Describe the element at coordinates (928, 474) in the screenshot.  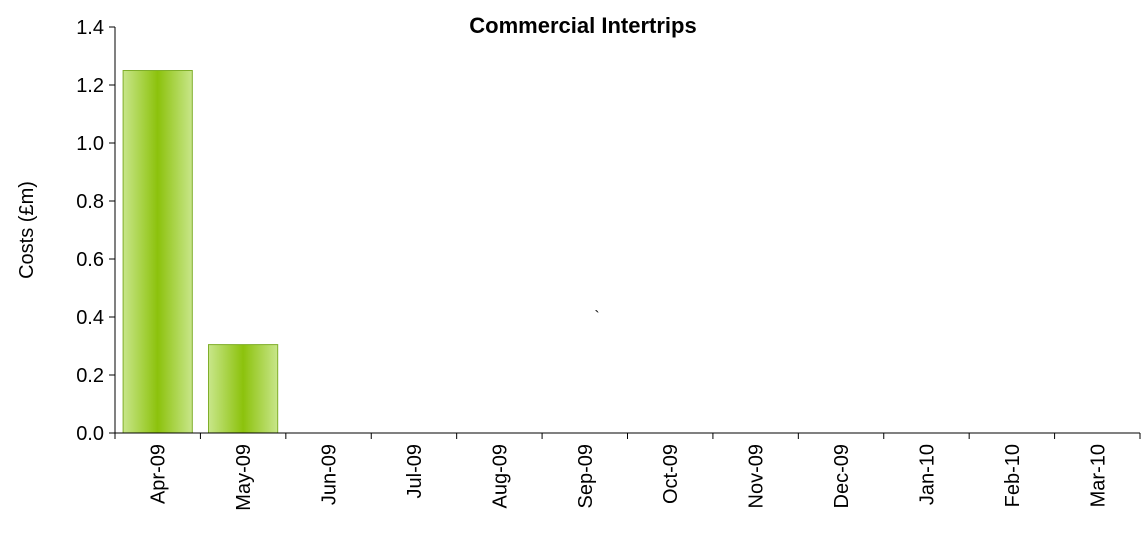
I see `x-tick-label: Jan-10` at that location.